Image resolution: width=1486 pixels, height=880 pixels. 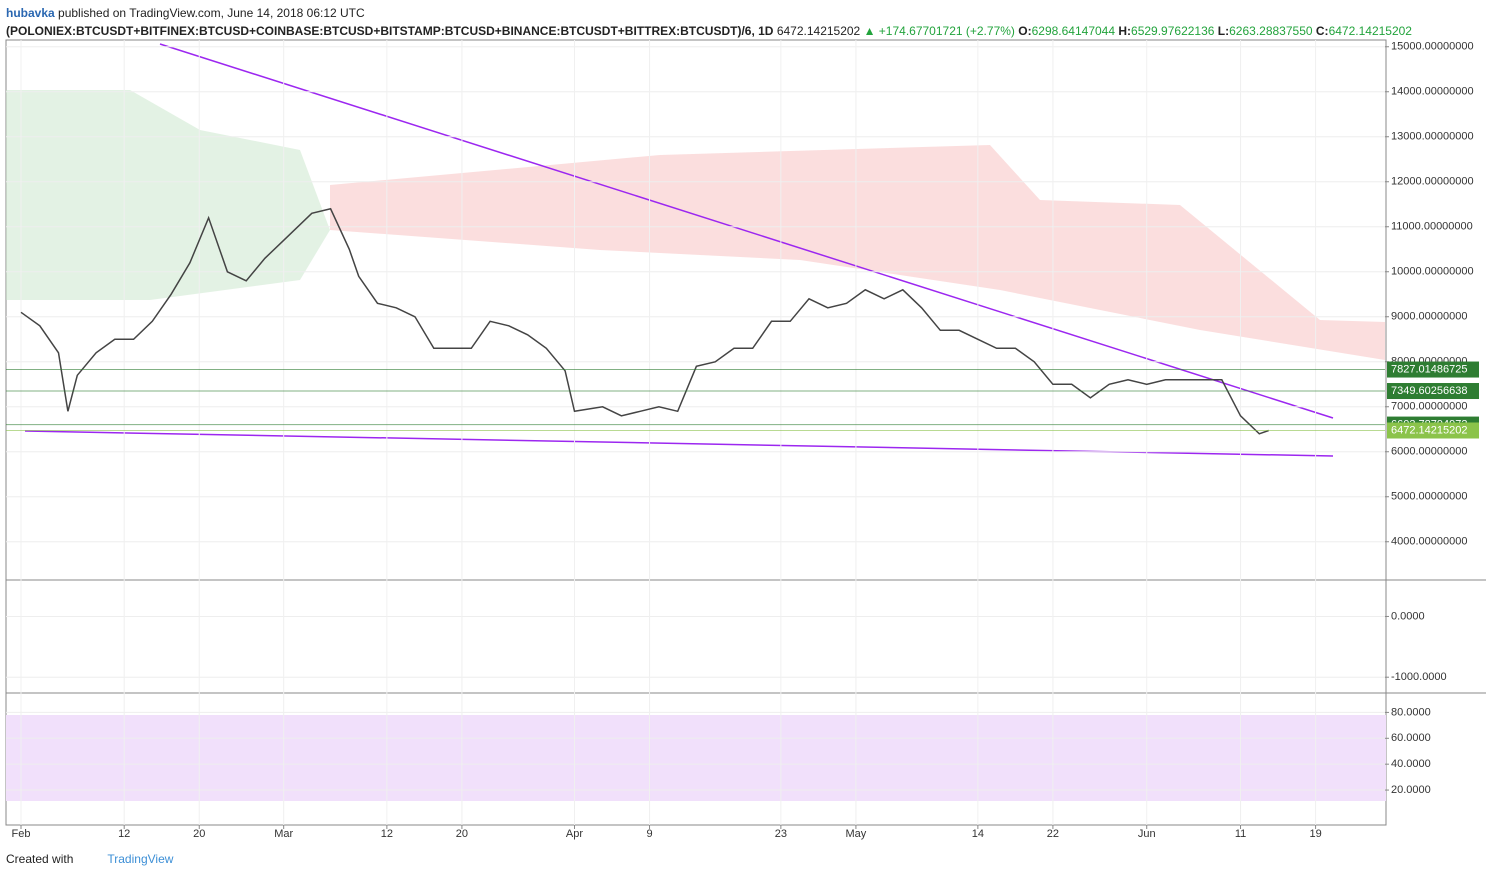 What do you see at coordinates (40, 859) in the screenshot?
I see `created: Created with` at bounding box center [40, 859].